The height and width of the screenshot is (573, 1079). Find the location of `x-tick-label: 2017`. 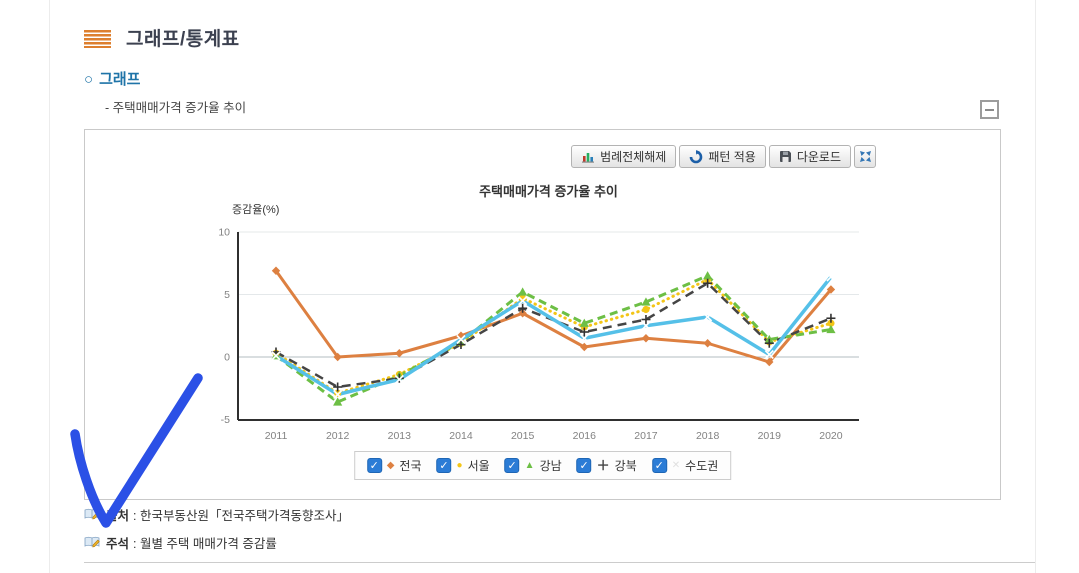

x-tick-label: 2017 is located at coordinates (646, 436).